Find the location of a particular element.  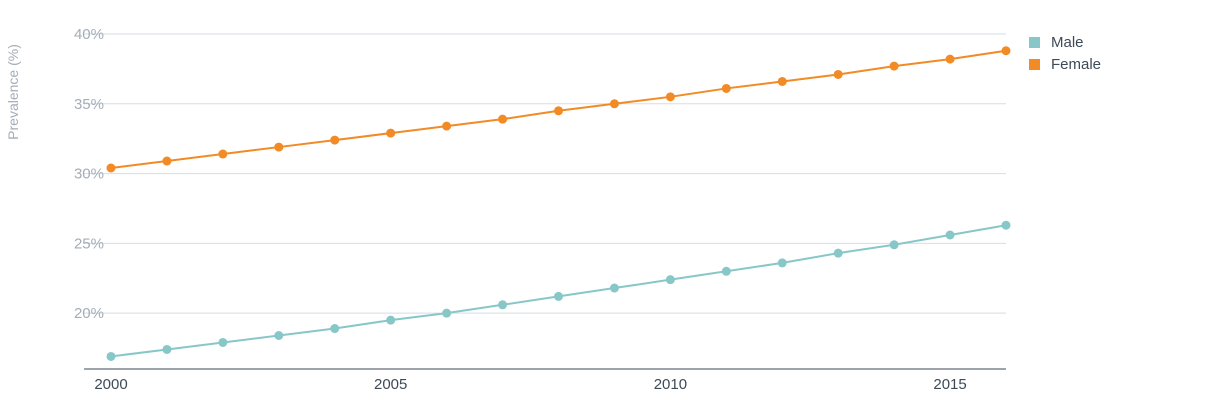

legend-swatch-male is located at coordinates (1034, 42).